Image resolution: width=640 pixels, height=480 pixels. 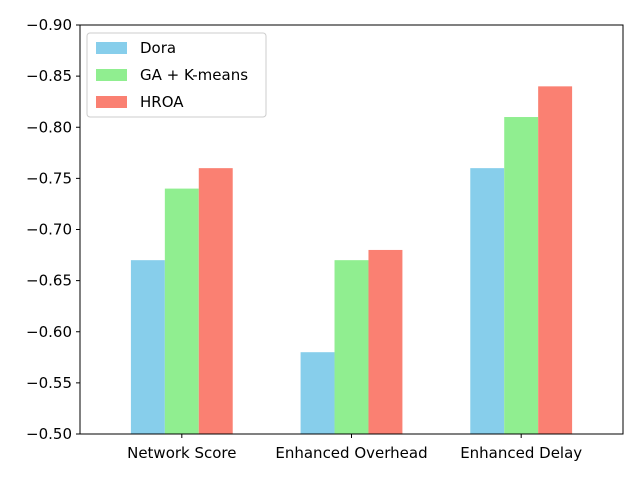 I want to click on bar-hroa-enhanced-delay, so click(x=555, y=260).